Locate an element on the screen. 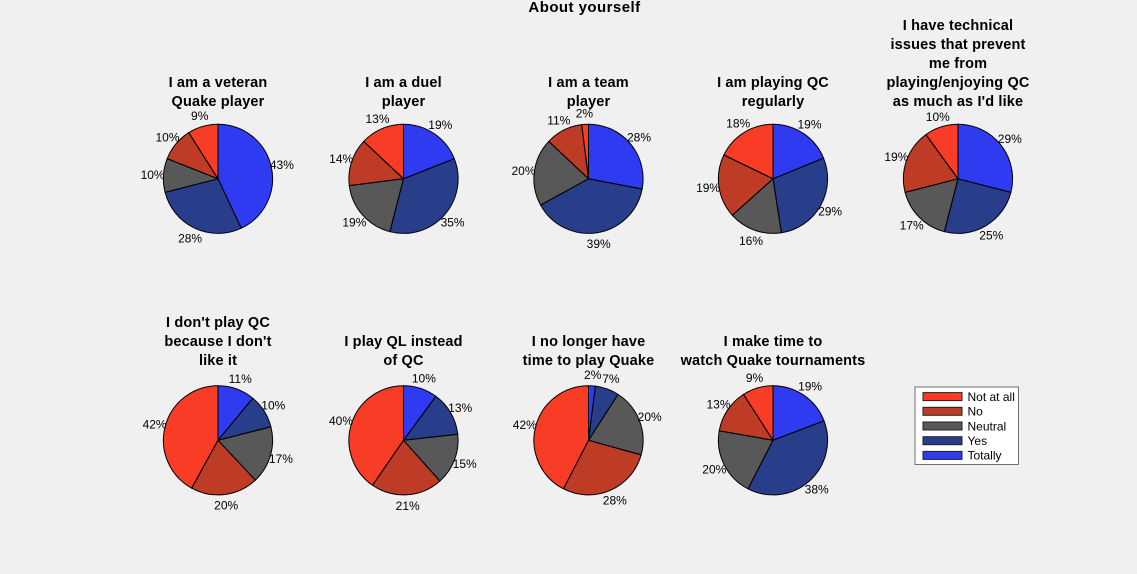 The width and height of the screenshot is (1137, 574). svg-text: Totally is located at coordinates (985, 456).